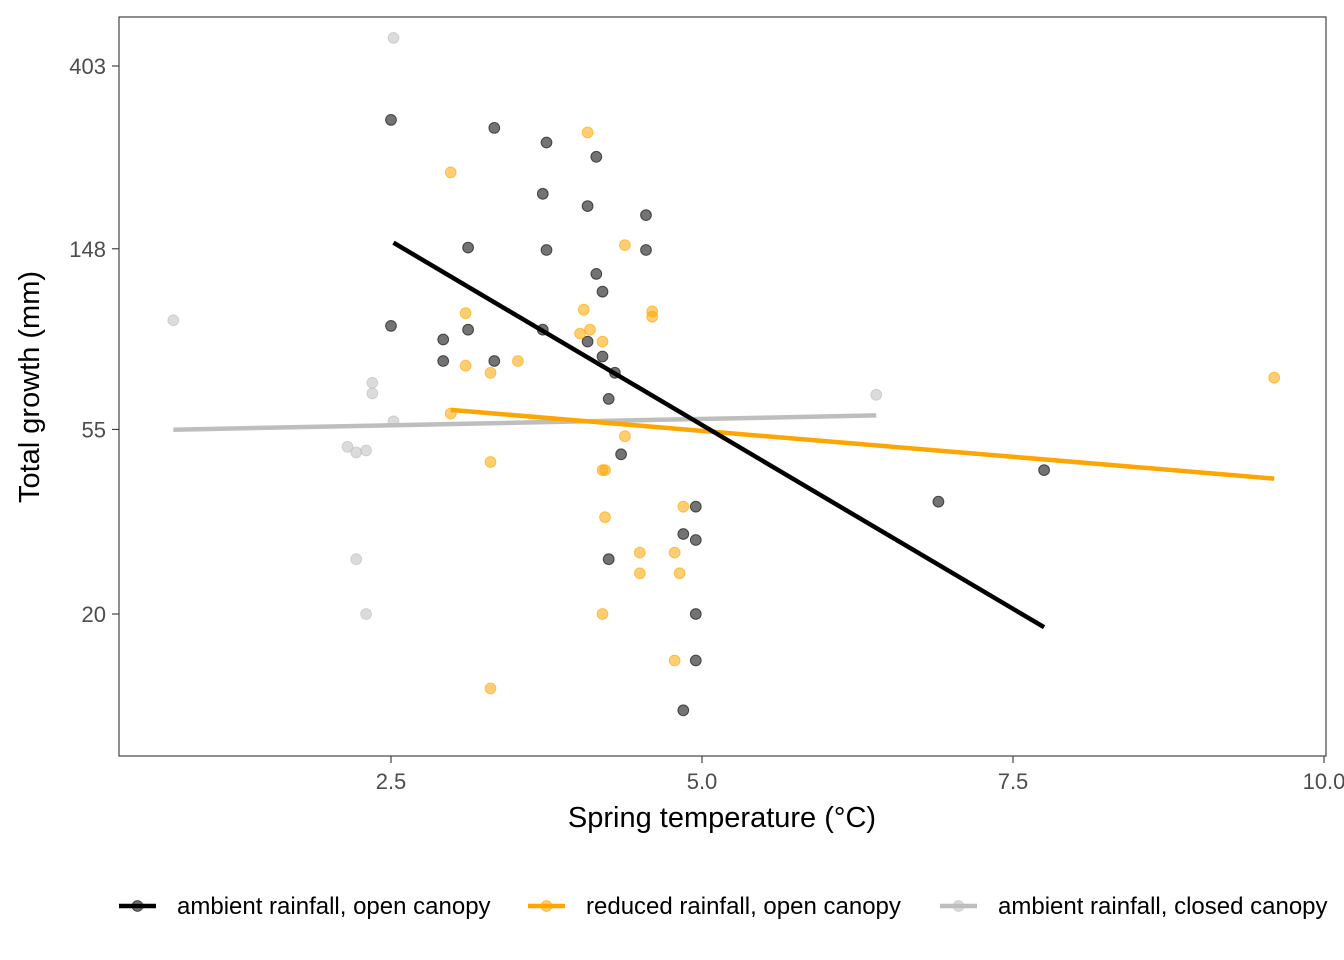 The image size is (1344, 960). I want to click on y-tick-label: 148, so click(87, 249).